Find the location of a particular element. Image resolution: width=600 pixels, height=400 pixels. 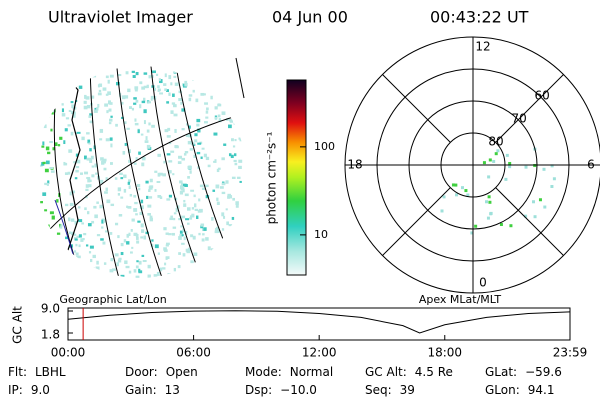

left-caption: Geographic Lat/Lon is located at coordinates (112, 299).